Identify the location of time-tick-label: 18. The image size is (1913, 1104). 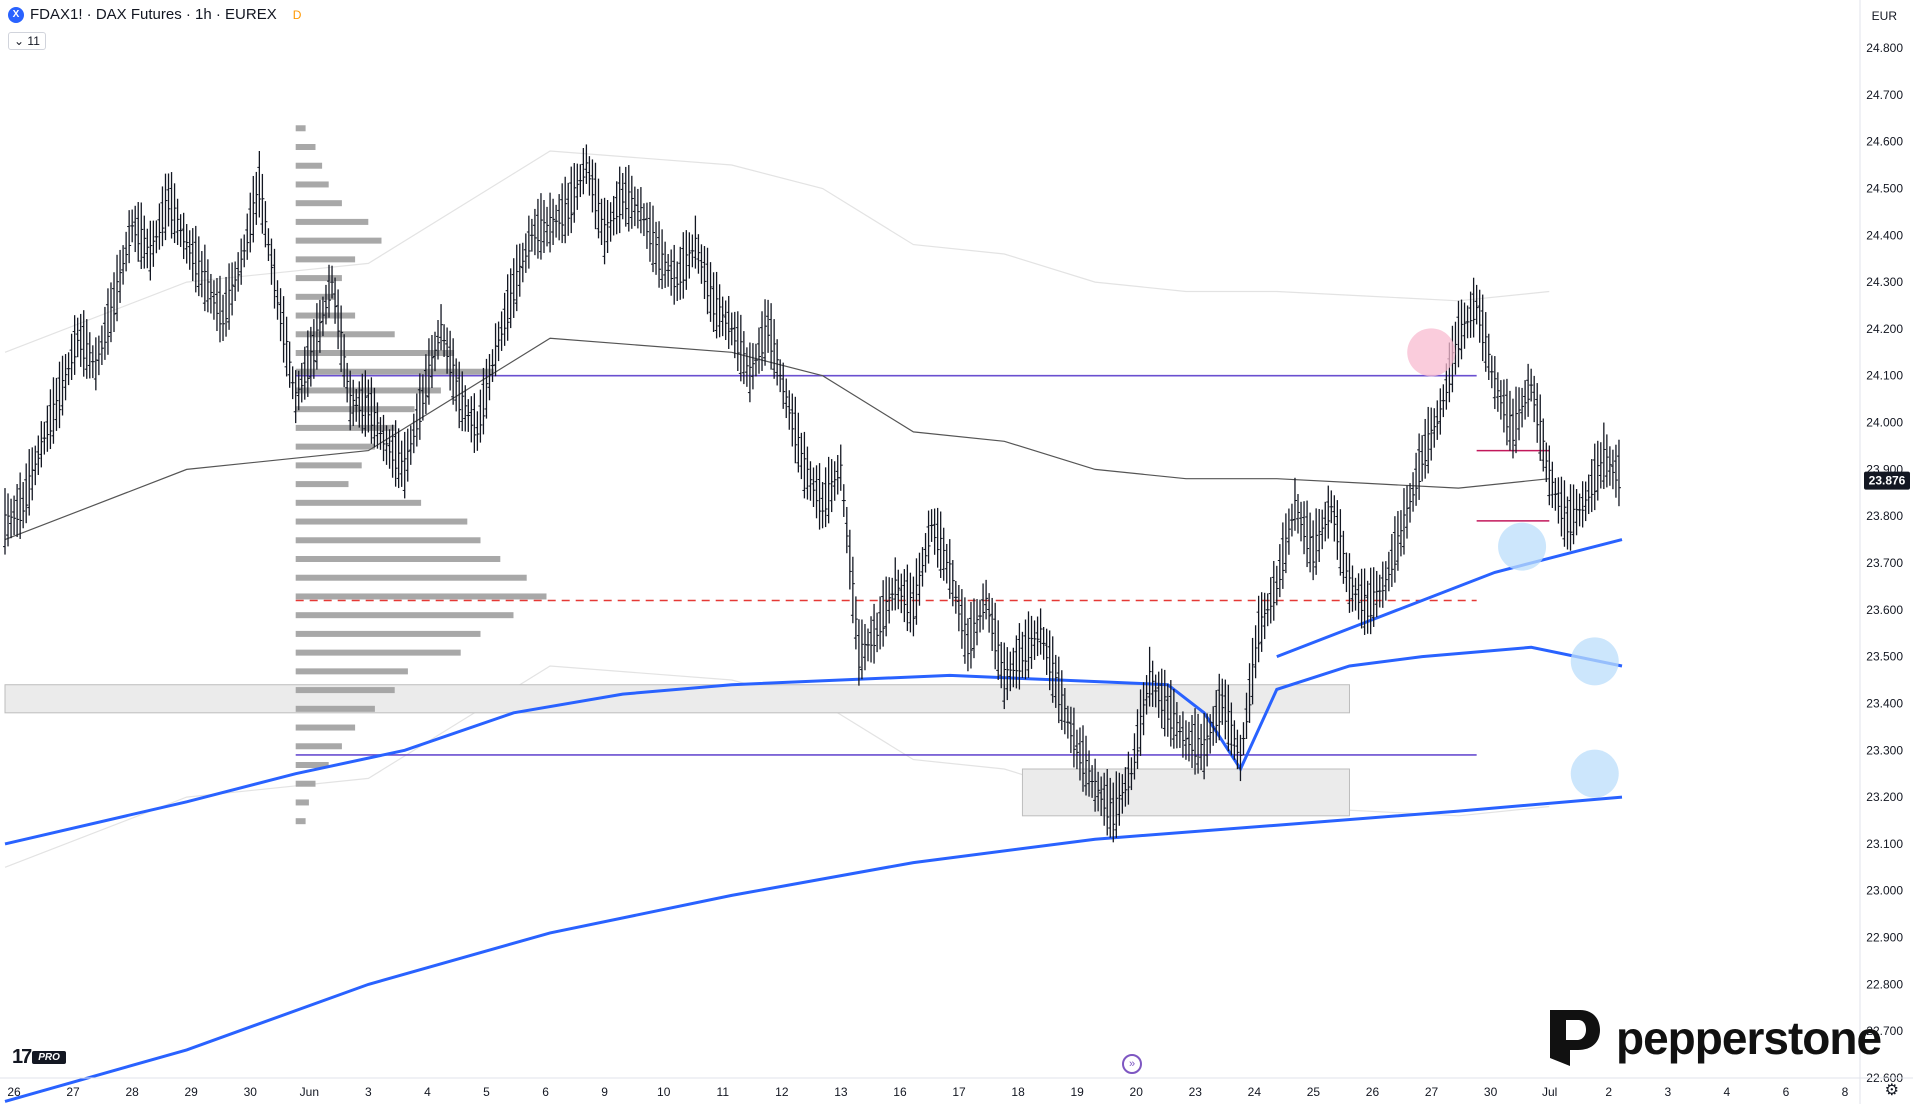
(1018, 1092).